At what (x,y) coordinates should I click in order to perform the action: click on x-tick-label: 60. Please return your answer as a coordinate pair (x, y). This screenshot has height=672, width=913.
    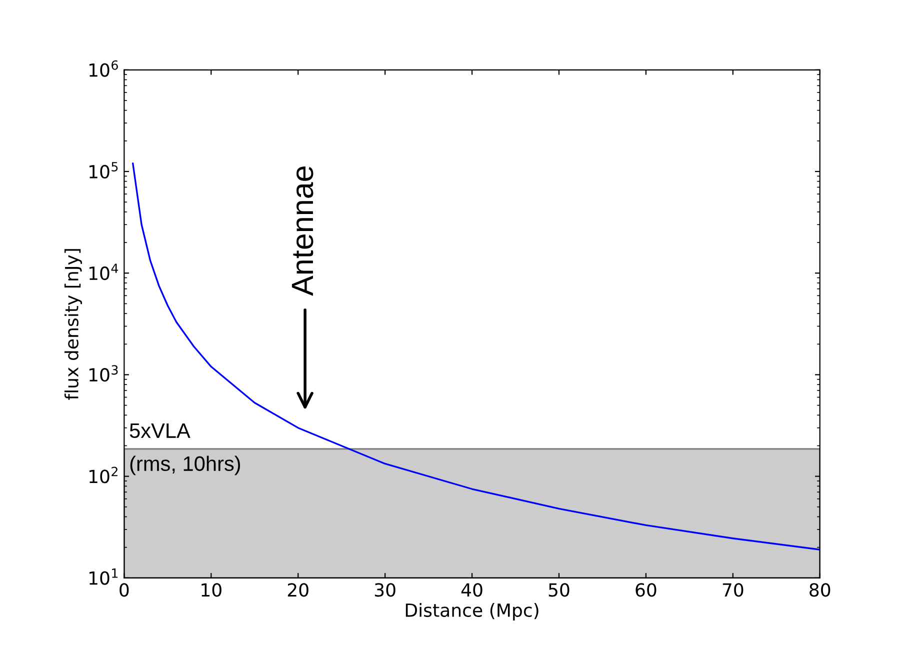
    Looking at the image, I should click on (646, 590).